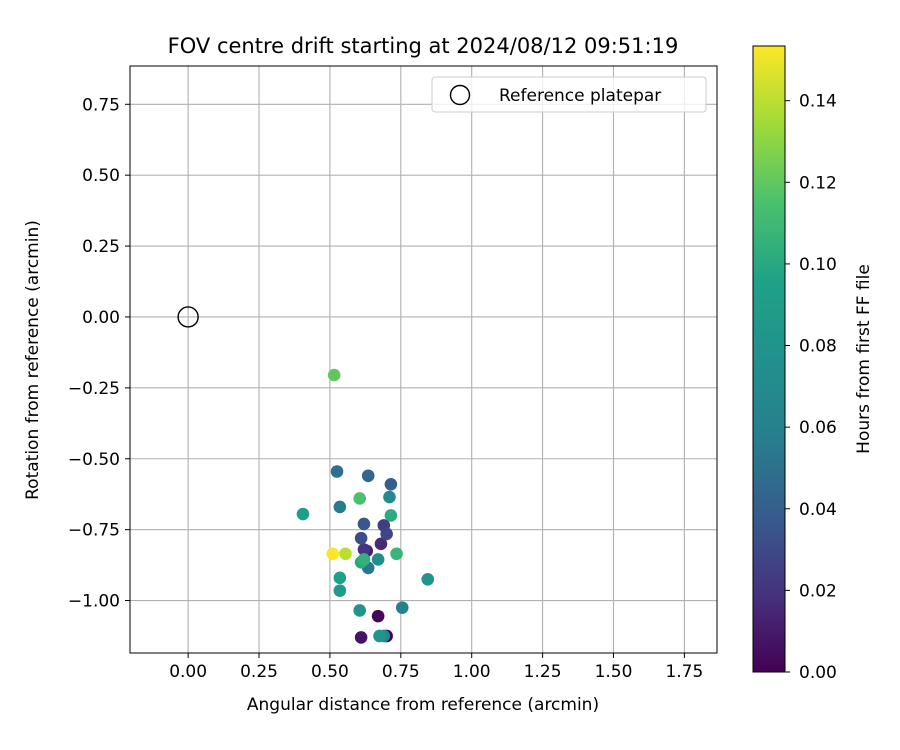 The height and width of the screenshot is (750, 900). What do you see at coordinates (472, 672) in the screenshot?
I see `x-tick-label: 1.00` at bounding box center [472, 672].